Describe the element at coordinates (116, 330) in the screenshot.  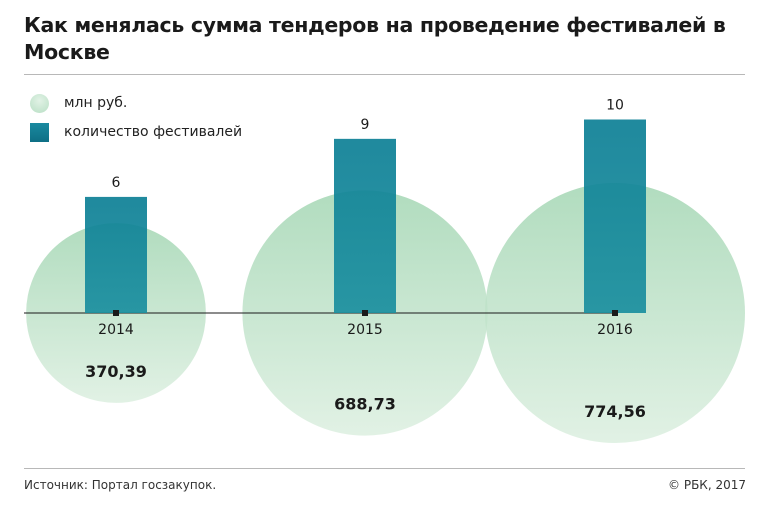
I see `year-tick-label-2014: 2014` at that location.